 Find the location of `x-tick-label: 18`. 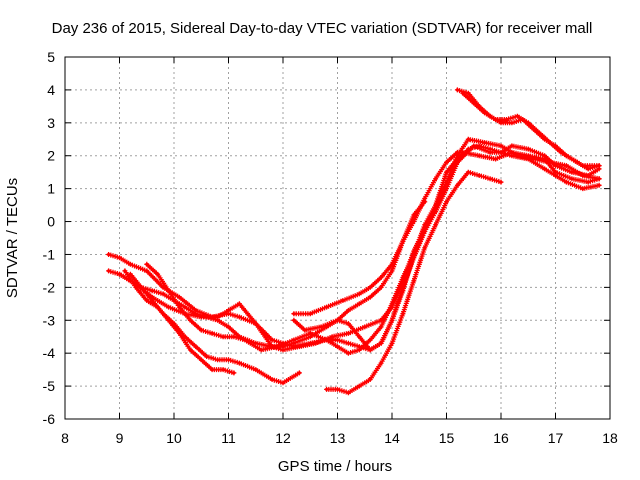

x-tick-label: 18 is located at coordinates (610, 438).